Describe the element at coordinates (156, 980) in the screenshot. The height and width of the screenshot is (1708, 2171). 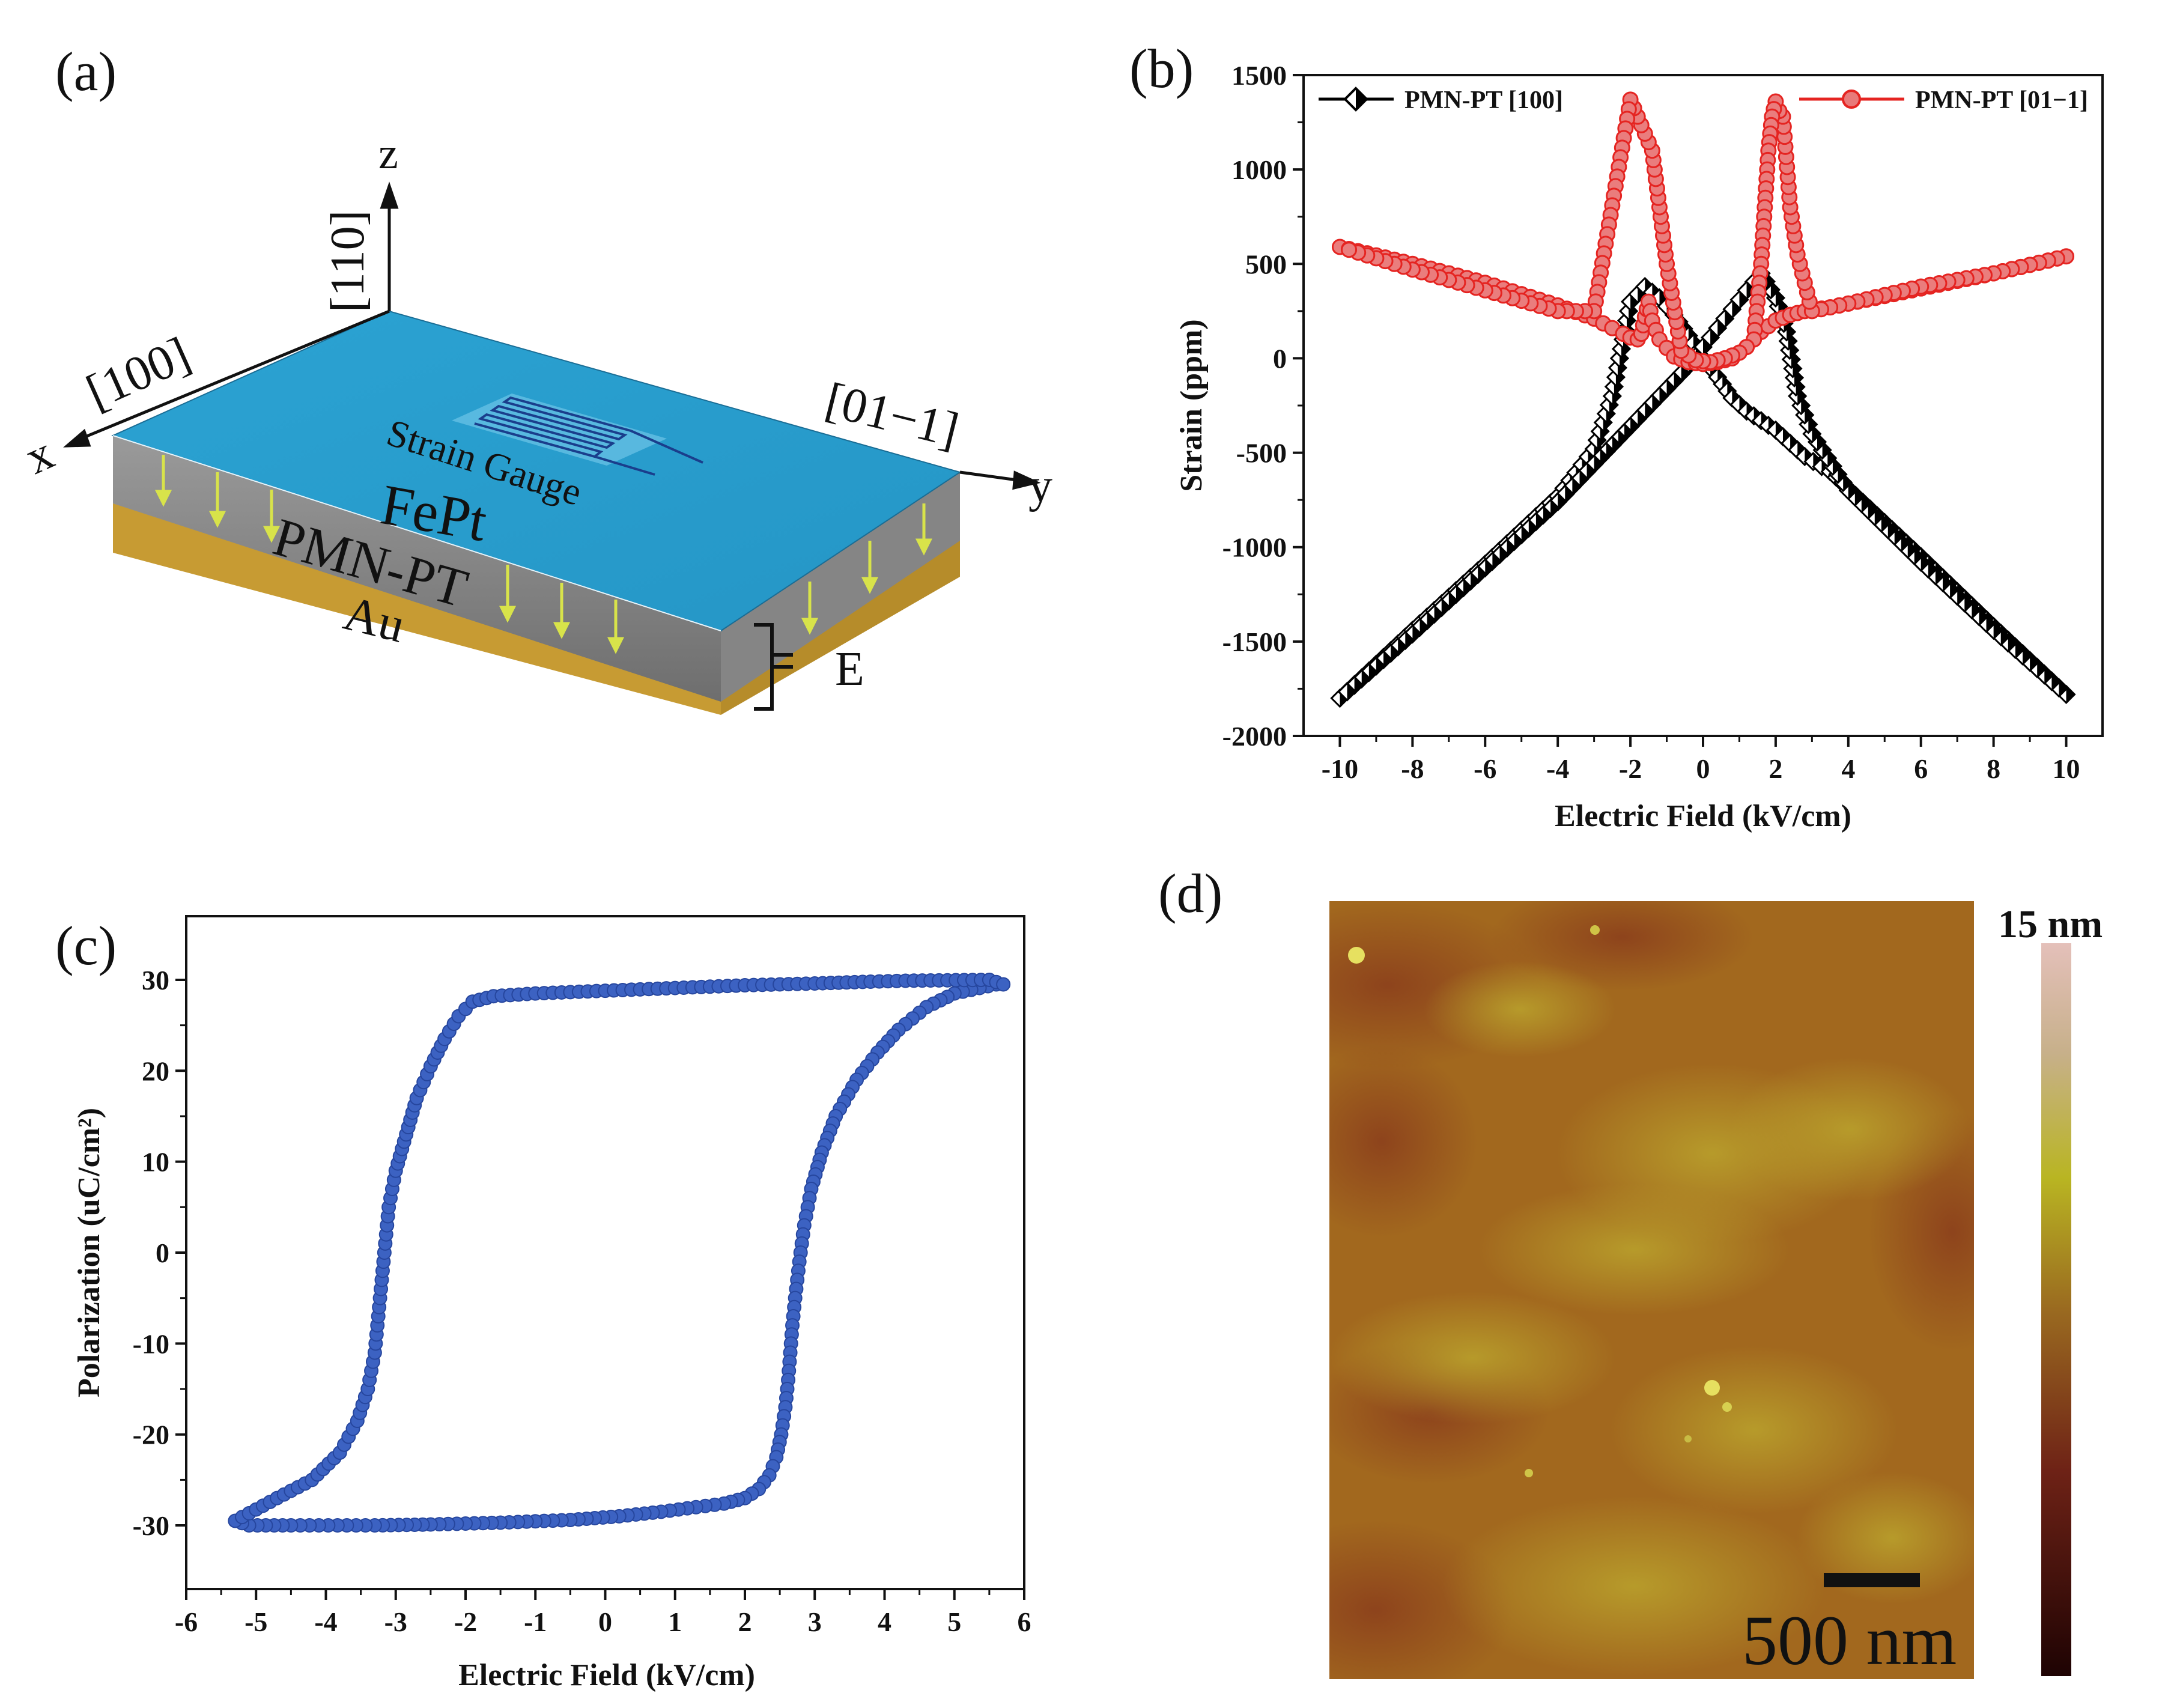
I see `y-tick-label: 30` at that location.